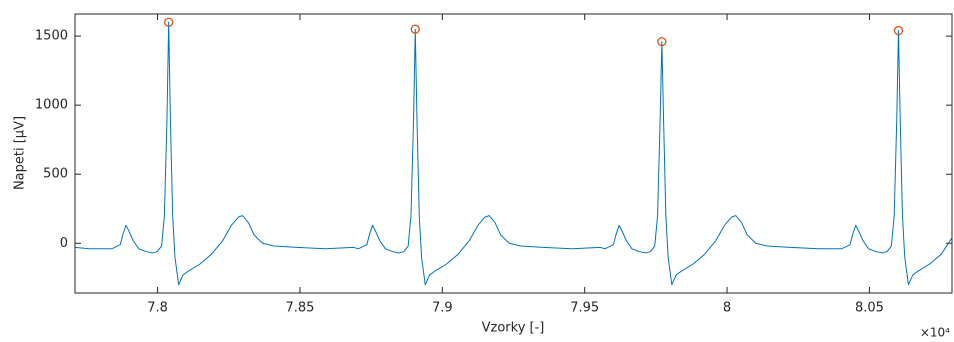 The image size is (954, 342). What do you see at coordinates (51, 105) in the screenshot?
I see `y-tick-label: 1000` at bounding box center [51, 105].